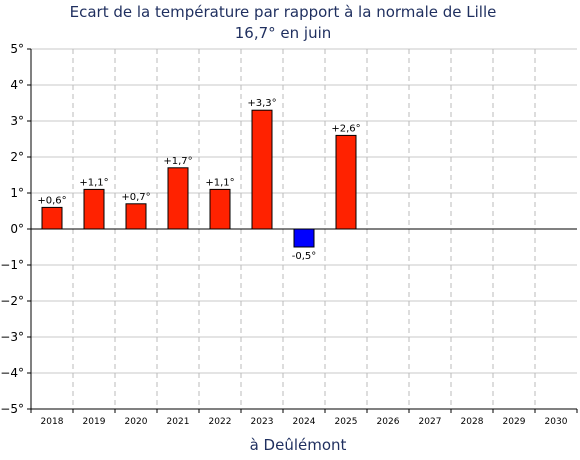 This screenshot has width=580, height=460. Describe the element at coordinates (345, 128) in the screenshot. I see `data-label: +2,6°` at that location.